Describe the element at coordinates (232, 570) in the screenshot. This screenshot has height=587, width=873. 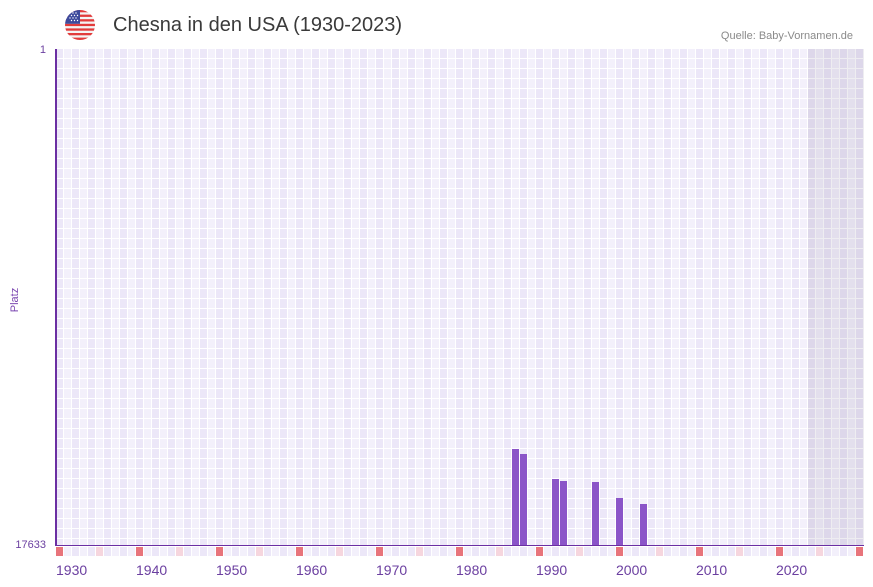
I see `x-tick-label: 1950` at that location.